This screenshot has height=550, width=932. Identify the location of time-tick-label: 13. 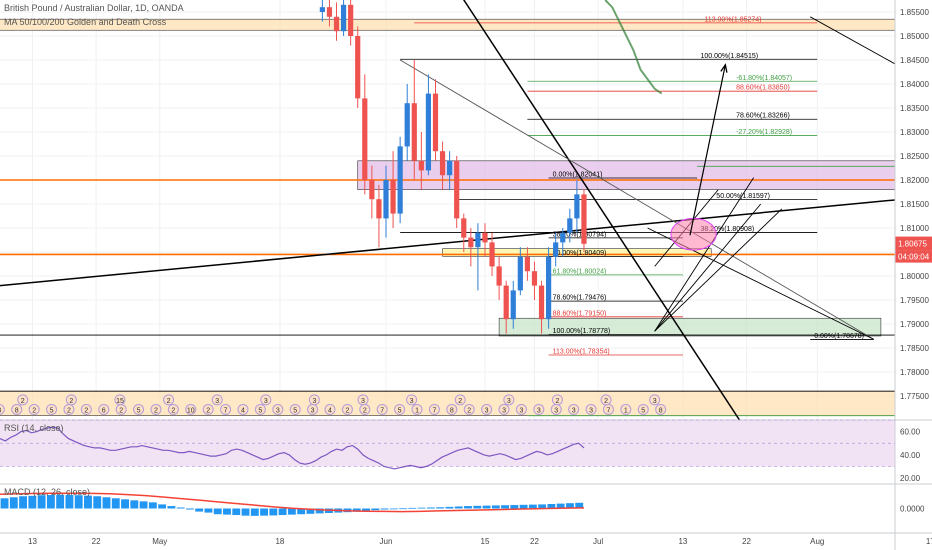
(32, 541).